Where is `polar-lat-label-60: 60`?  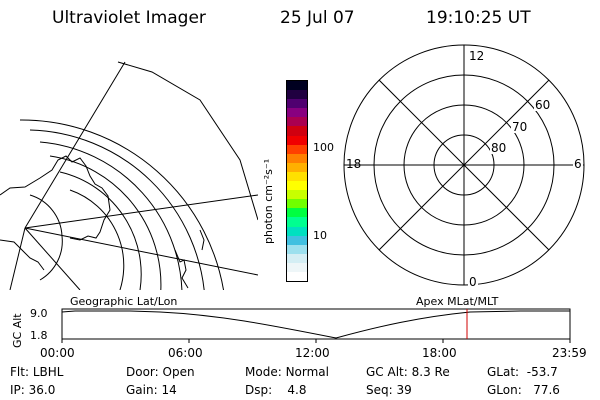 polar-lat-label-60: 60 is located at coordinates (542, 105).